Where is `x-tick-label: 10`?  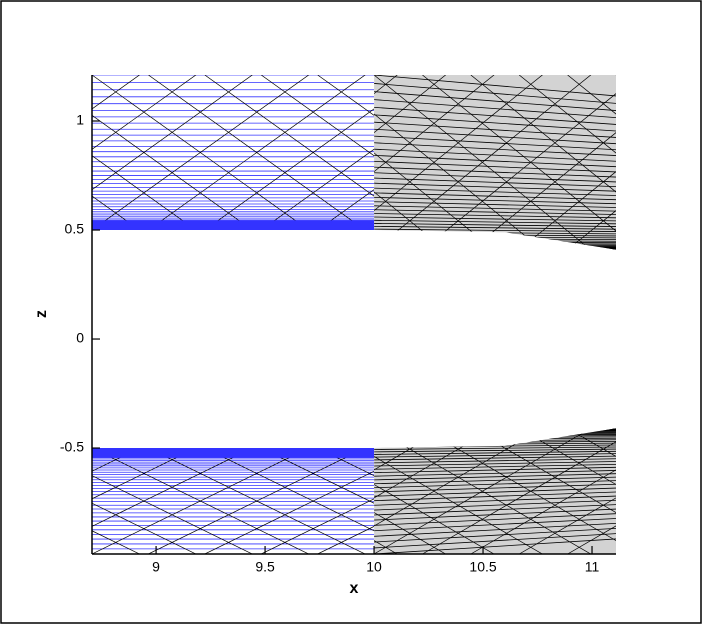
x-tick-label: 10 is located at coordinates (374, 567).